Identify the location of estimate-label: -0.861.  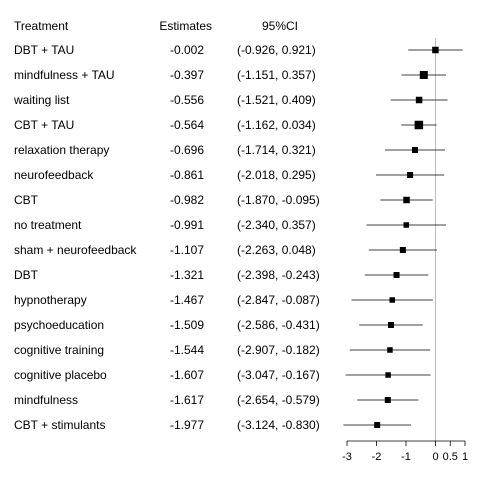
(187, 175).